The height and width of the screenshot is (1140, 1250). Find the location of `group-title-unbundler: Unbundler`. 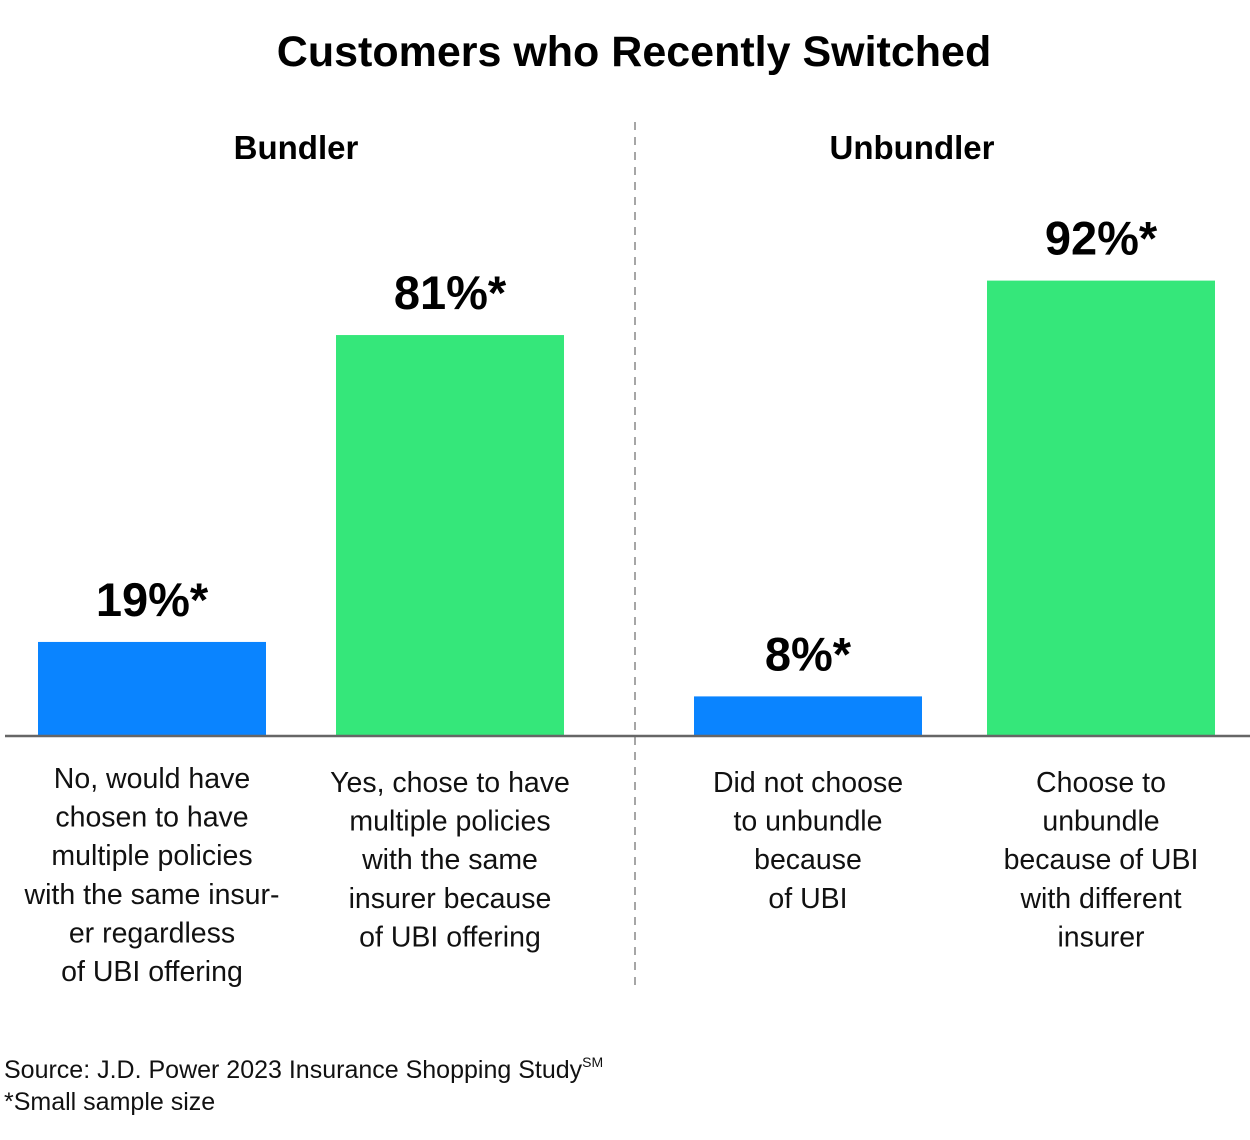

group-title-unbundler: Unbundler is located at coordinates (912, 147).